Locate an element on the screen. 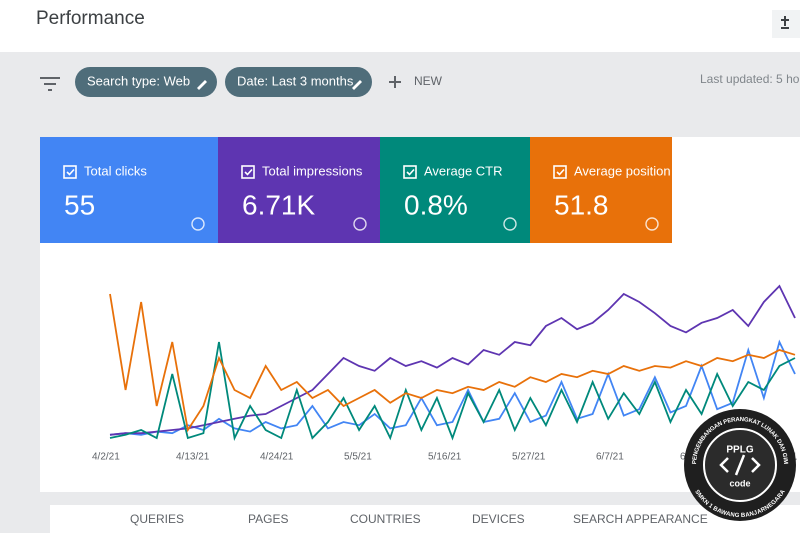  date-label: 5/16/21 is located at coordinates (445, 457).